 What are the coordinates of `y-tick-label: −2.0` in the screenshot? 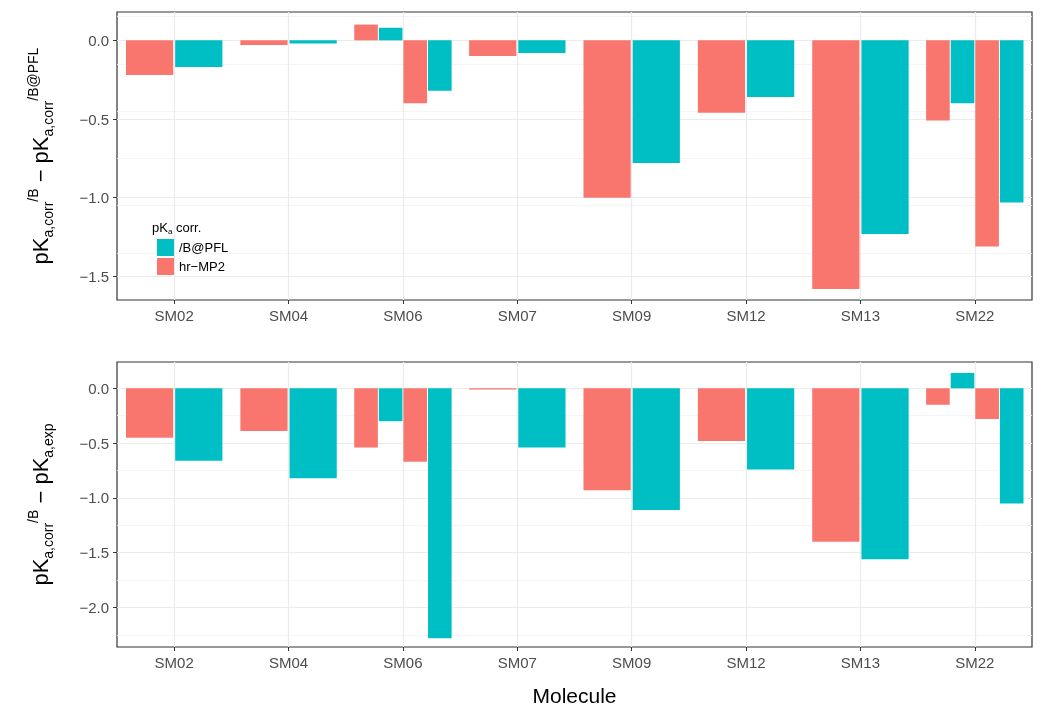 It's located at (94, 608).